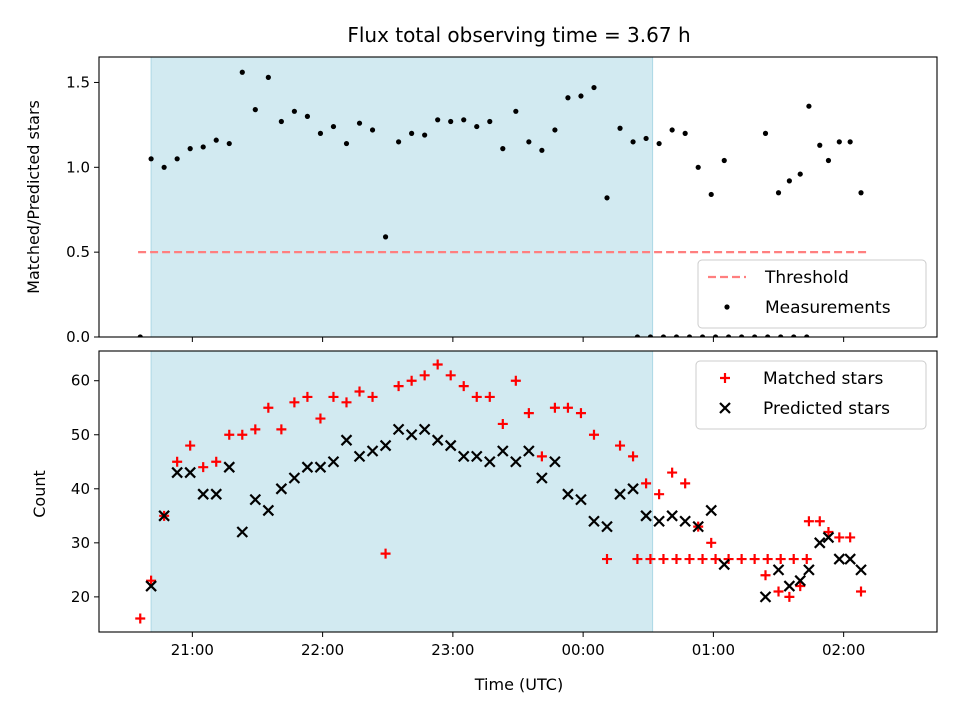  I want to click on legend-predicted-stars-swatch, so click(725, 408).